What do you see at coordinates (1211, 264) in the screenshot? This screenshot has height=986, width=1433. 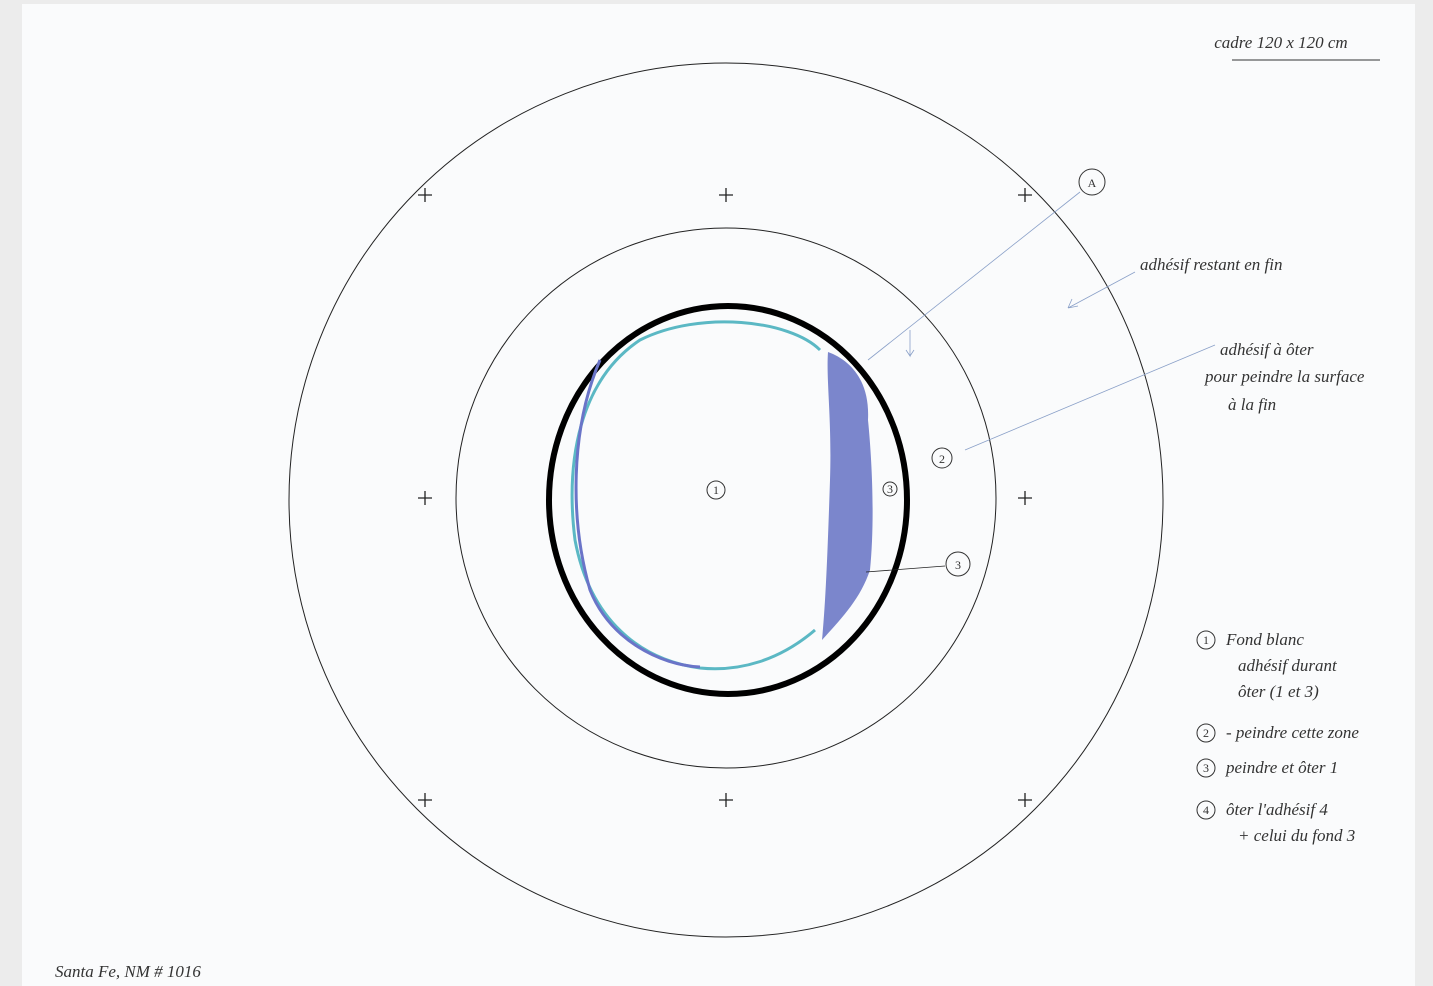 I see `callout: adhésif restant en fin` at bounding box center [1211, 264].